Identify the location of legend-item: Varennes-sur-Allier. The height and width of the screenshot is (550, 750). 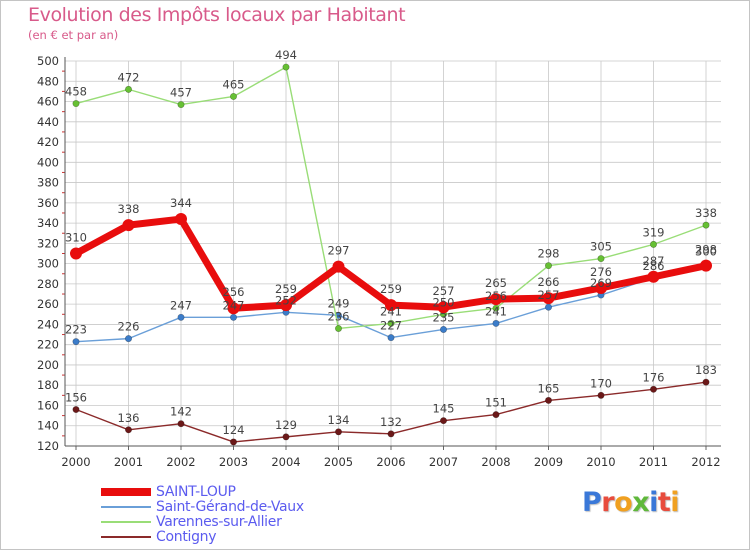
(251, 522).